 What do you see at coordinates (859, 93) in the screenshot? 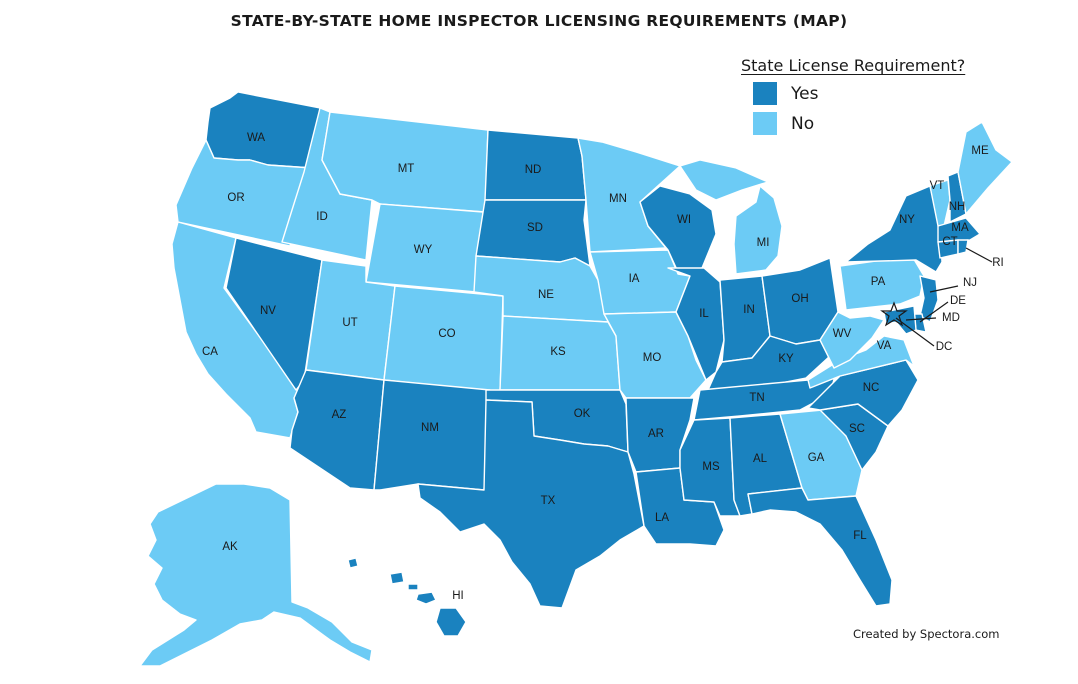
I see `legend-item-yes: Yes` at bounding box center [859, 93].